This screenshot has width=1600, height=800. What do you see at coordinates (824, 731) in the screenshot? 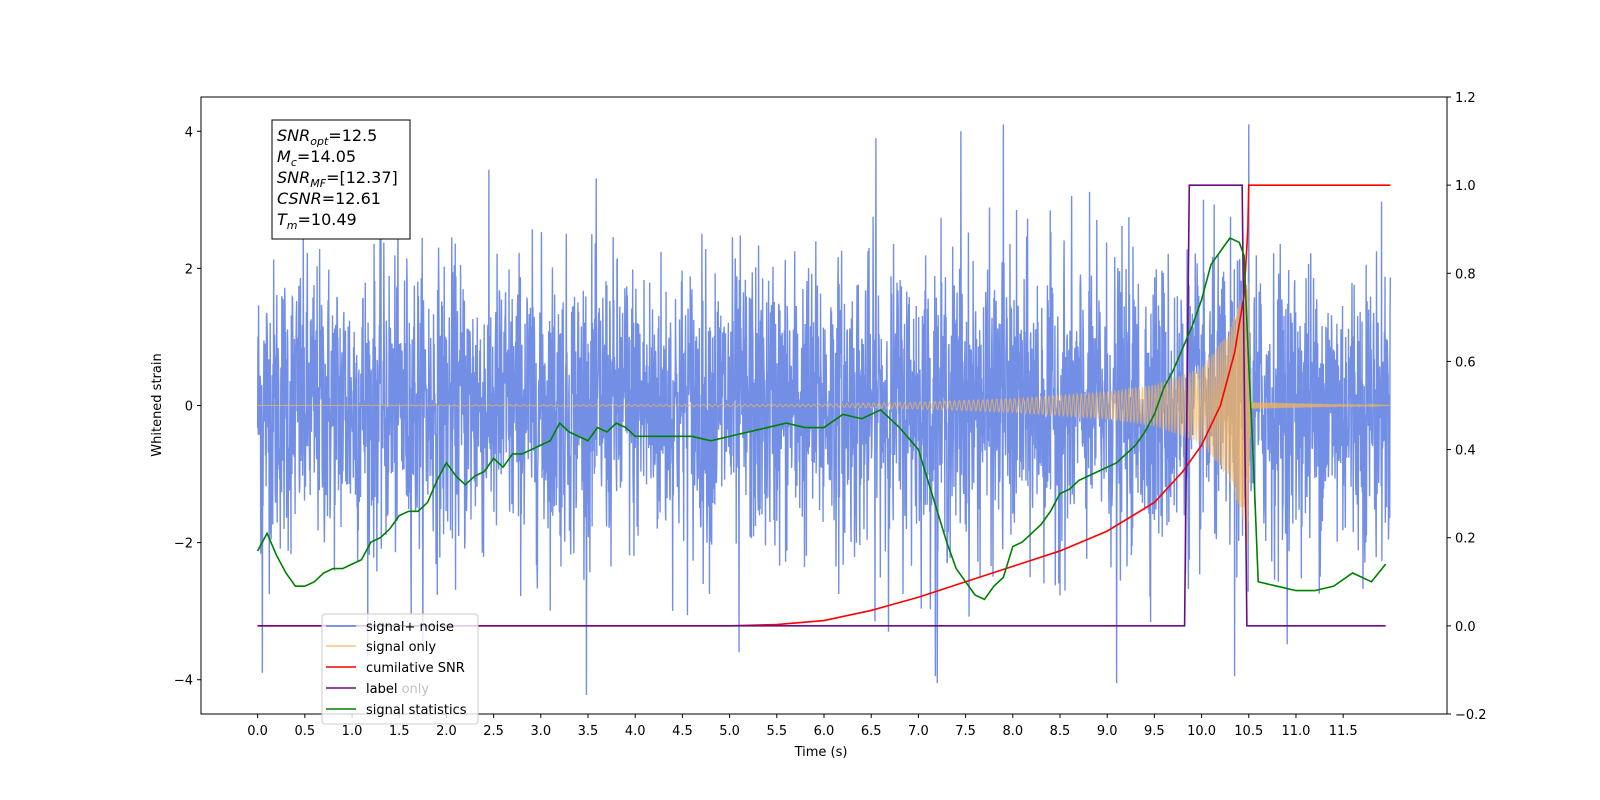
I see `x-tick-label: 6.0` at bounding box center [824, 731].